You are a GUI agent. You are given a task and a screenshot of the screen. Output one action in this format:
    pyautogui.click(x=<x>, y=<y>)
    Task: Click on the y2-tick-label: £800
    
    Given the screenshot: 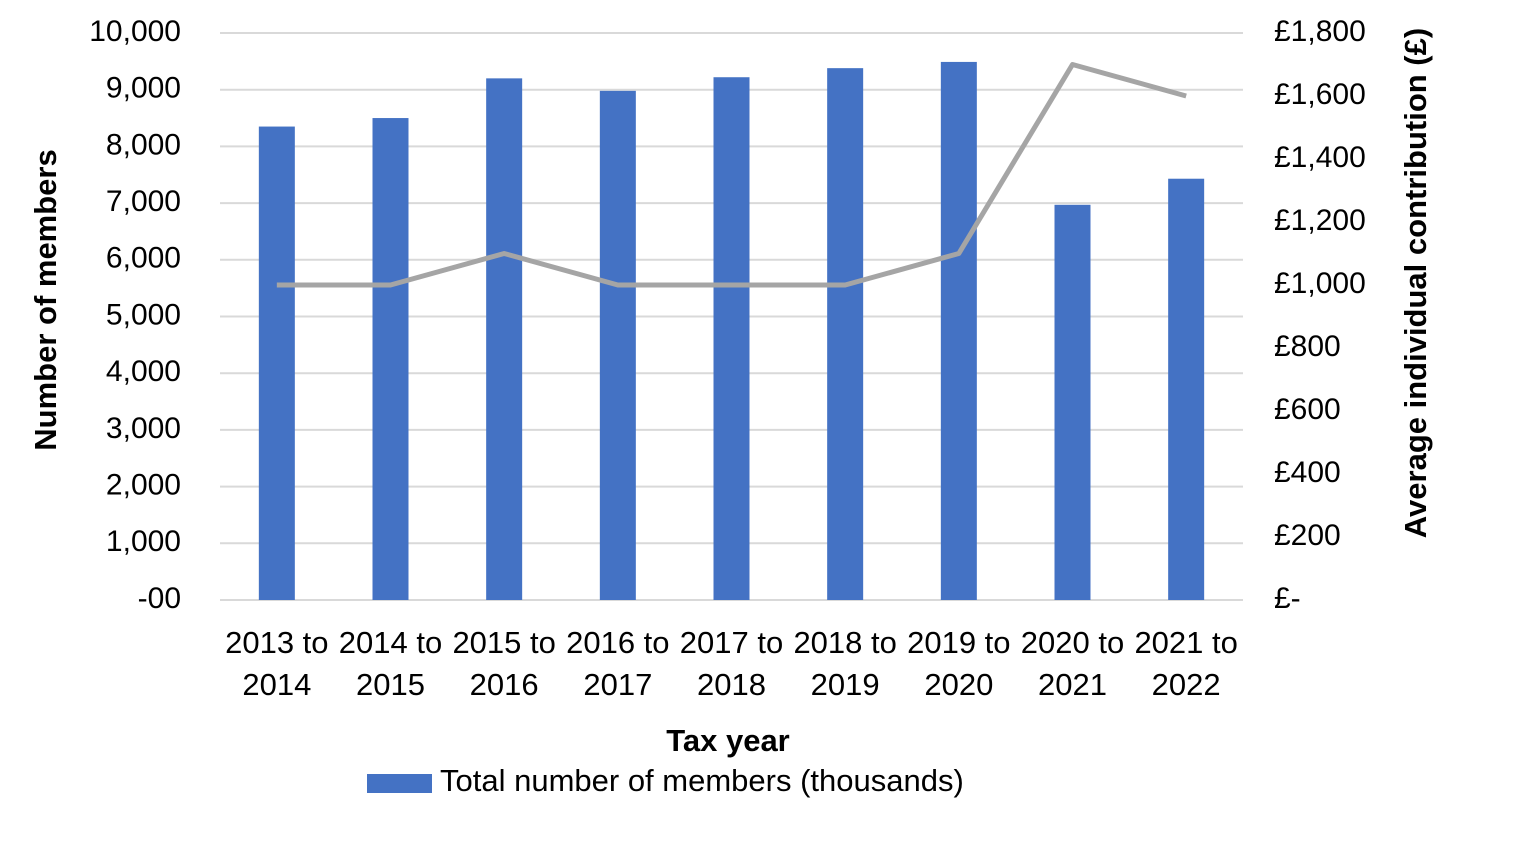 What is the action you would take?
    pyautogui.click(x=1307, y=346)
    